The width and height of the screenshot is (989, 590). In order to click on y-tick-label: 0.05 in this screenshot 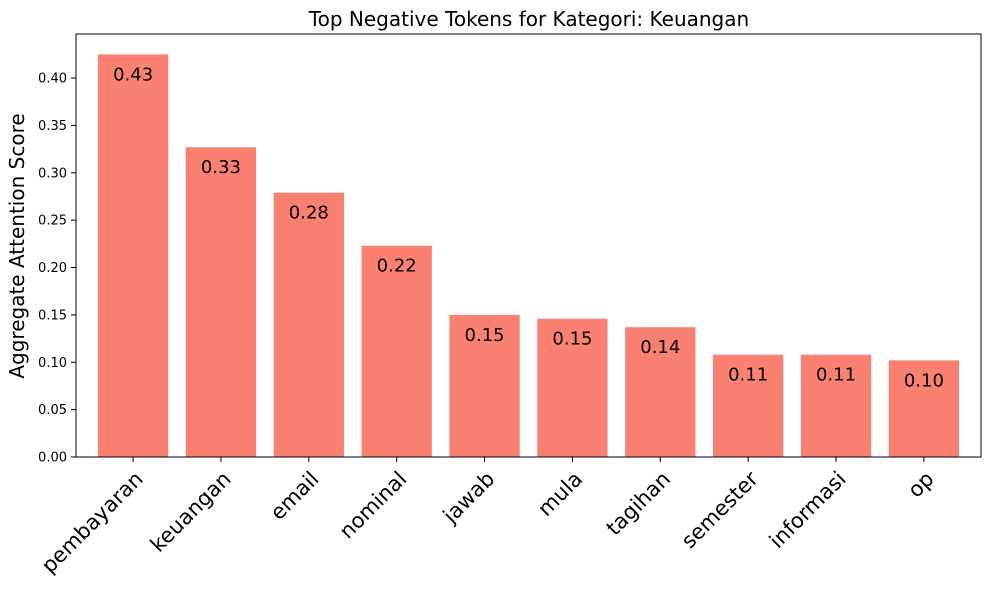, I will do `click(52, 410)`.